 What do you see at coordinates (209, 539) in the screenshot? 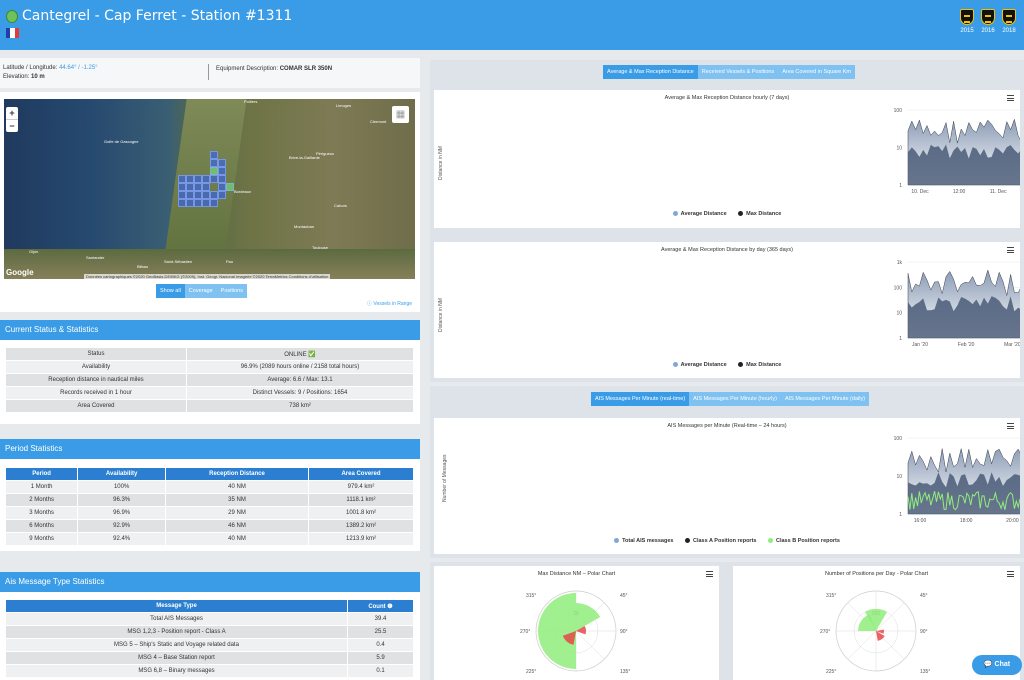
I see `table-row: 9 Months 92.4% 40 NM 1213.9 km²` at bounding box center [209, 539].